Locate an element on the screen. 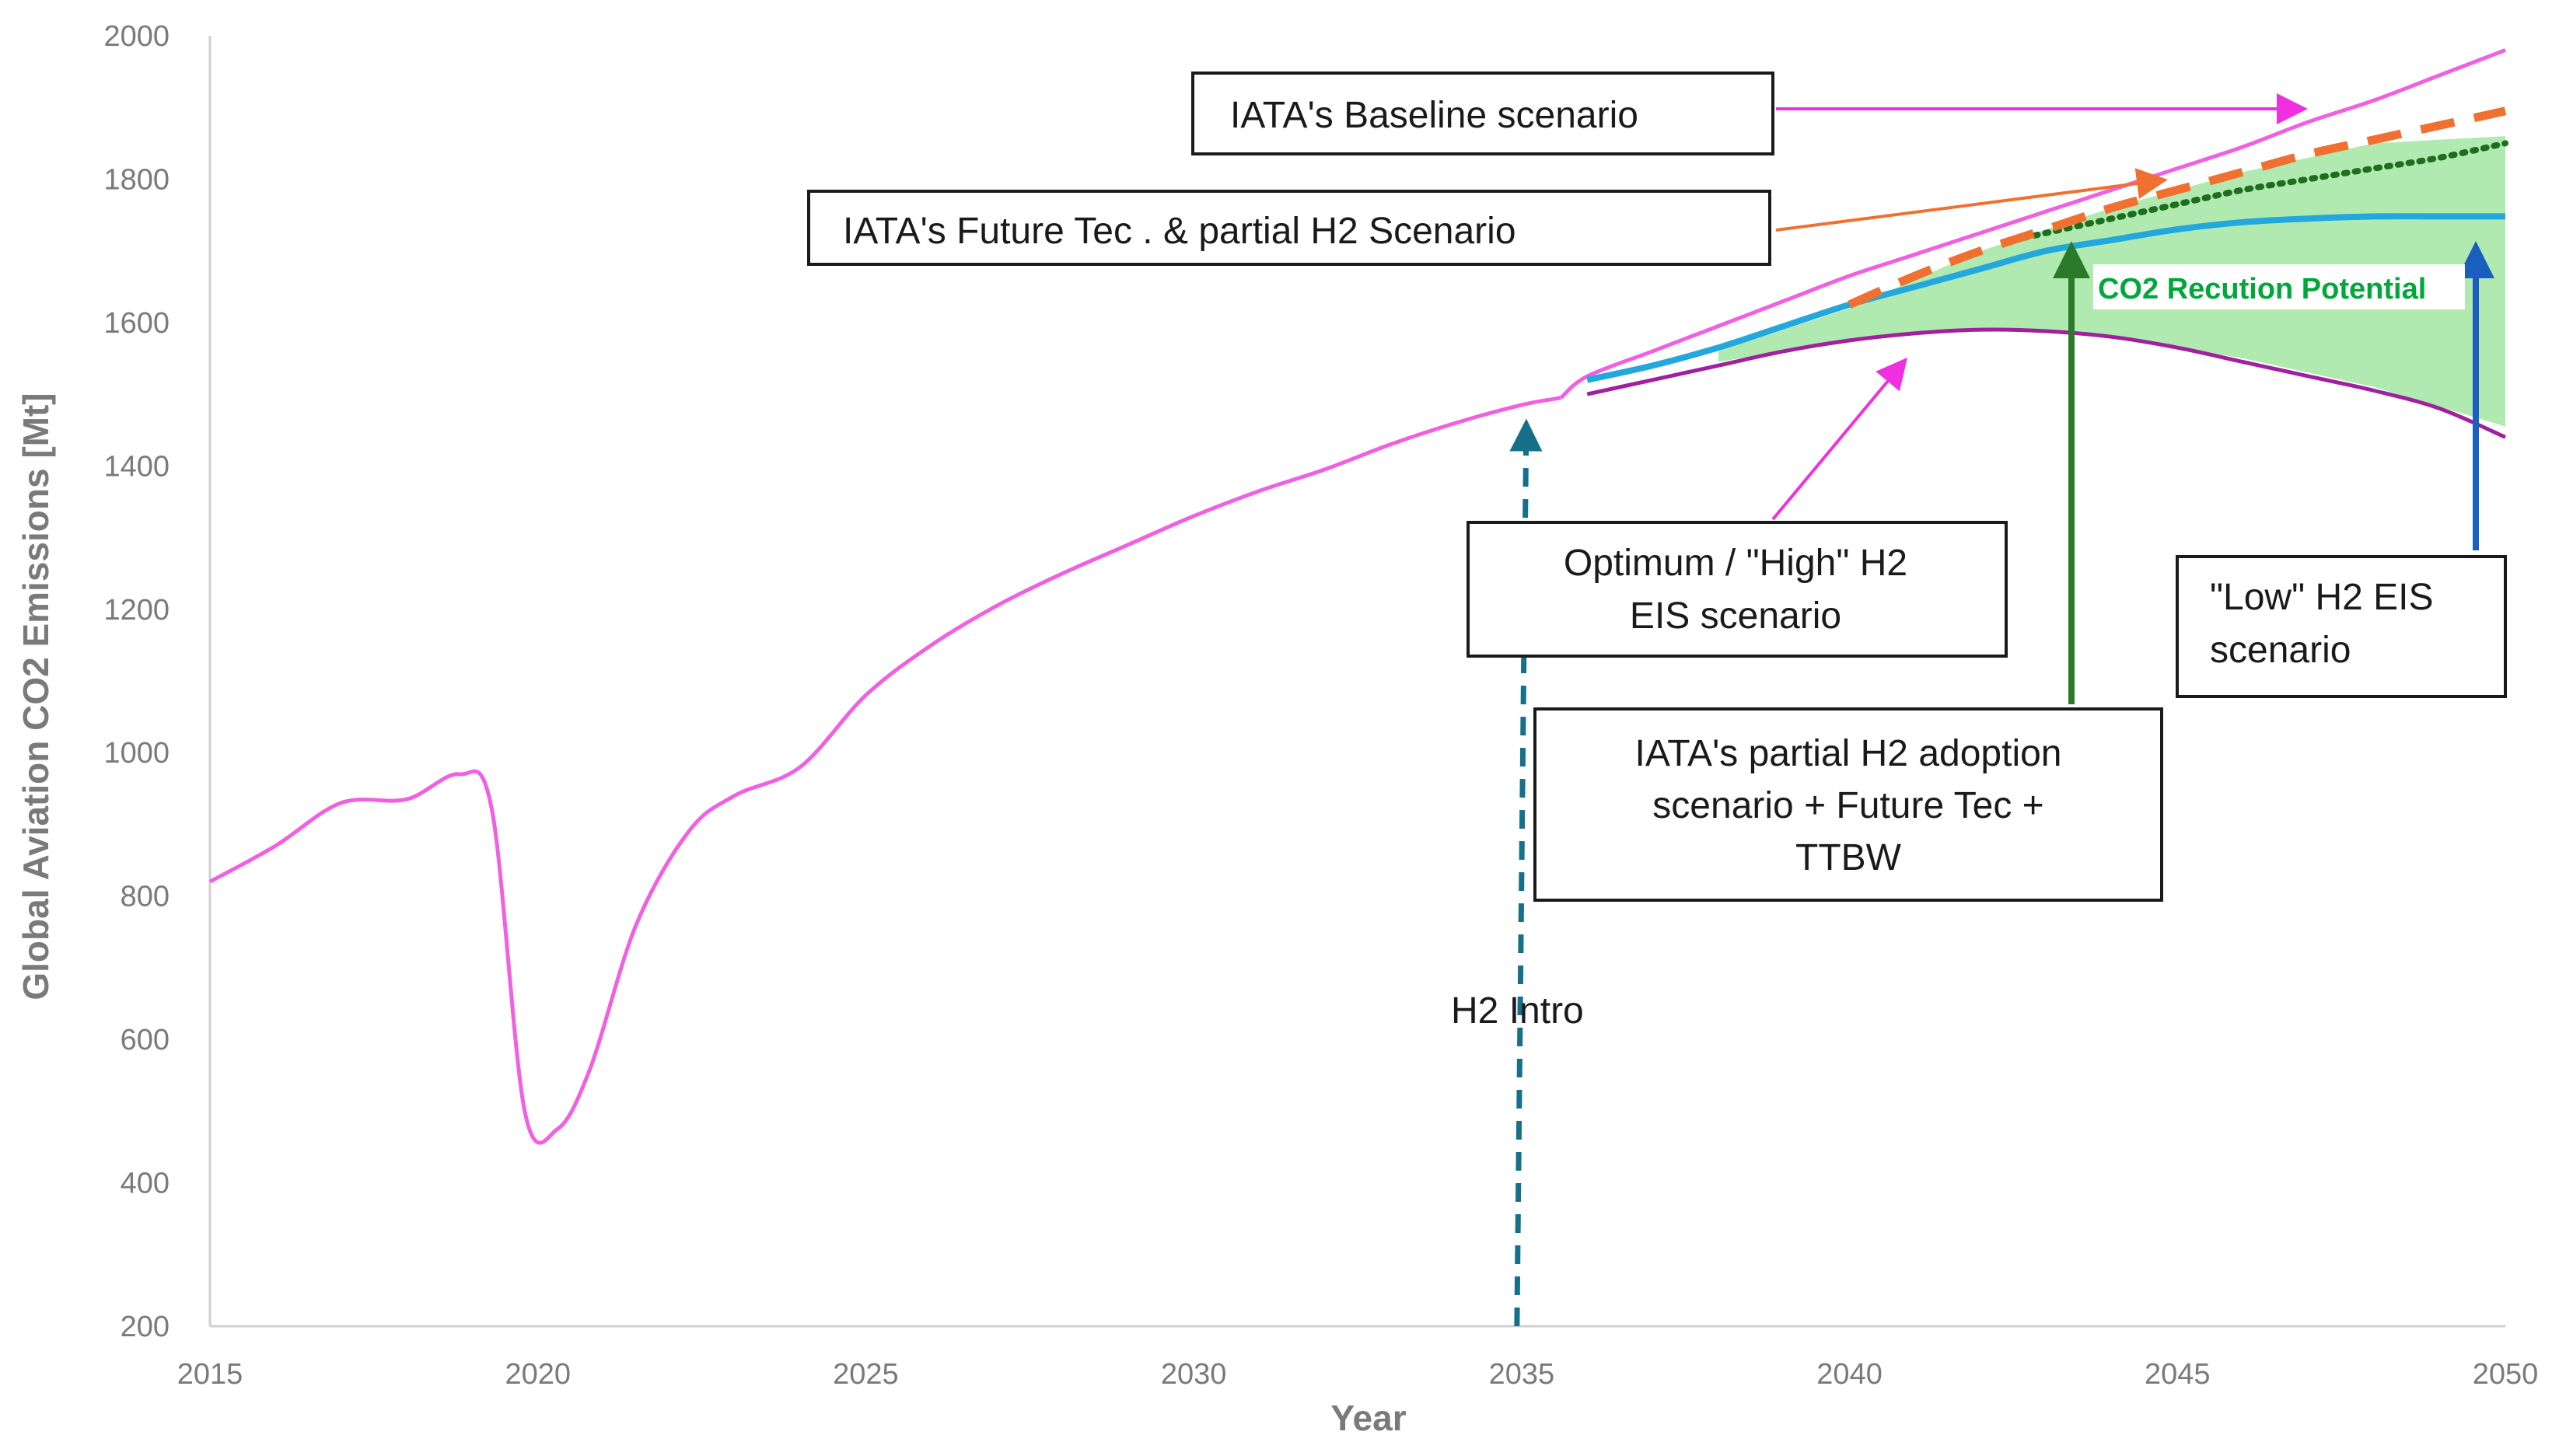 The width and height of the screenshot is (2559, 1456). series-optimum-h2-line is located at coordinates (2046, 383).